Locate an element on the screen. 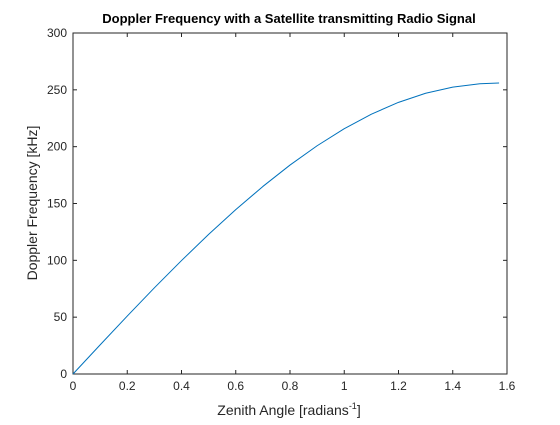 The image size is (560, 425). x-tick-label: 1 is located at coordinates (344, 386).